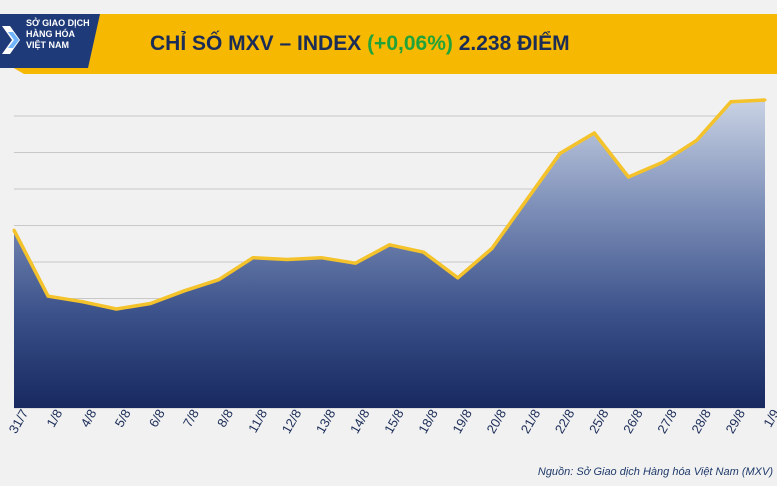  What do you see at coordinates (123, 418) in the screenshot?
I see `x-tick-label: 5/8` at bounding box center [123, 418].